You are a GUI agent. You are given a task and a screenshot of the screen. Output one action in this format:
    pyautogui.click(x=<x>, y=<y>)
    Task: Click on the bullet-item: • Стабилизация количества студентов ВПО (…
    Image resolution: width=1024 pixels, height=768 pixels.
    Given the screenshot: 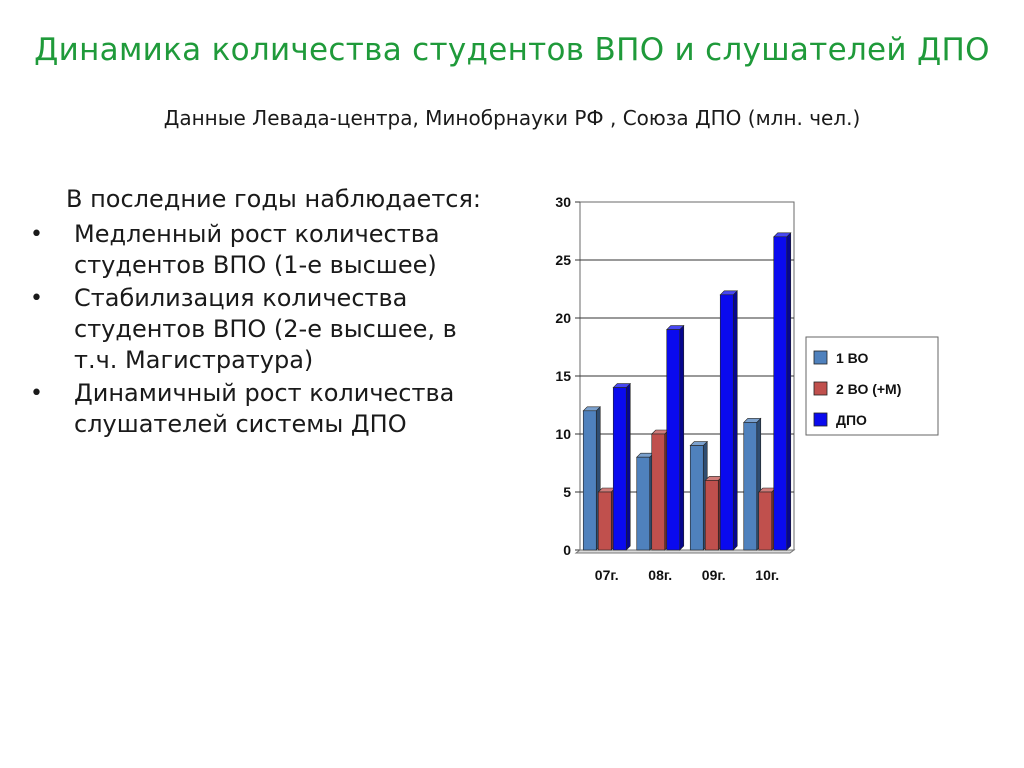 What is the action you would take?
    pyautogui.click(x=258, y=329)
    